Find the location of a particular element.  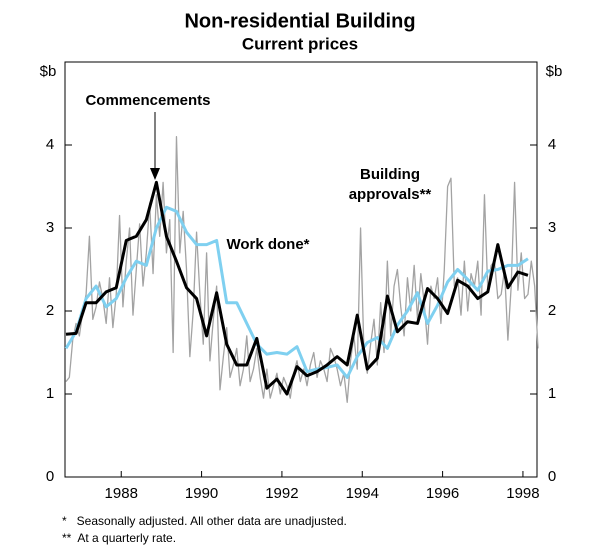

x-tick-label: 1992 is located at coordinates (281, 493).